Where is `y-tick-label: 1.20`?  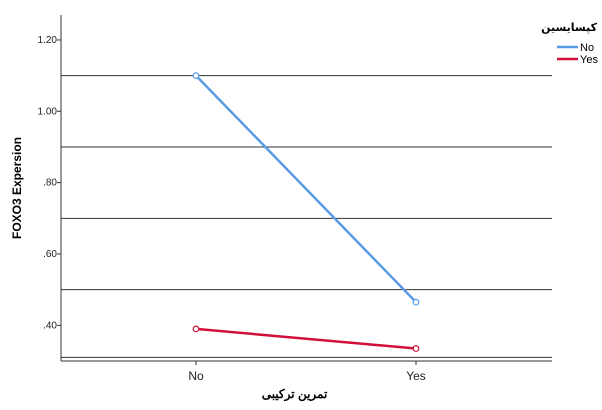
y-tick-label: 1.20 is located at coordinates (48, 40).